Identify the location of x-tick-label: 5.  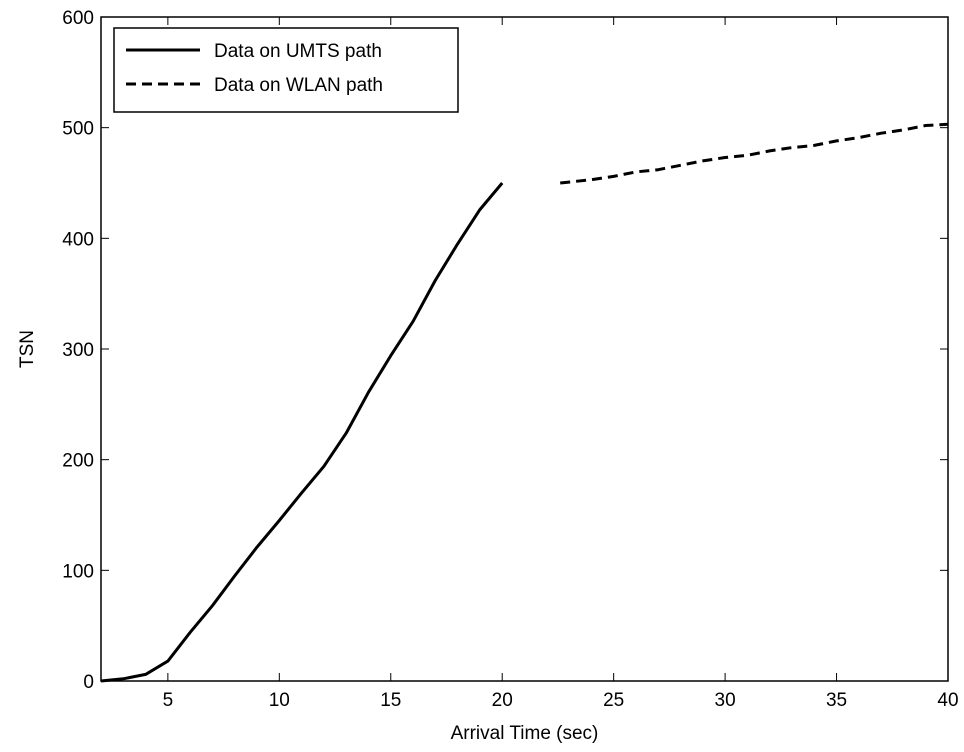
(168, 700).